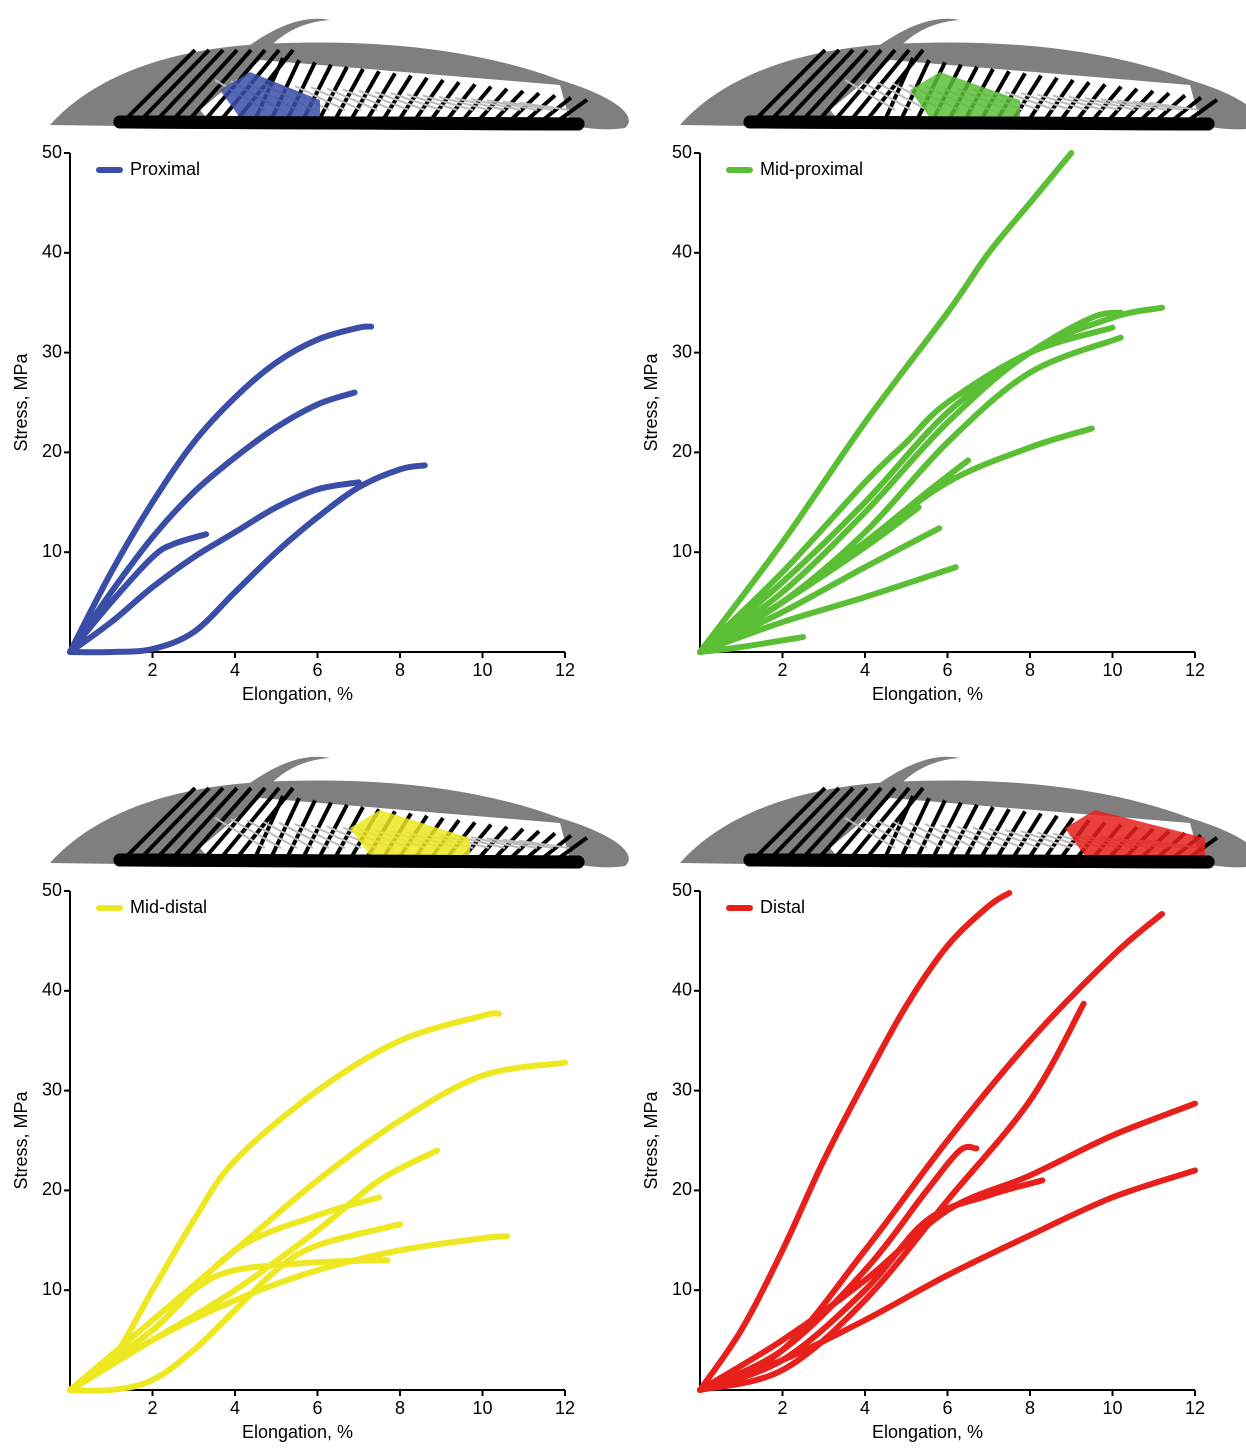  I want to click on legend-label: Mid-distal, so click(168, 907).